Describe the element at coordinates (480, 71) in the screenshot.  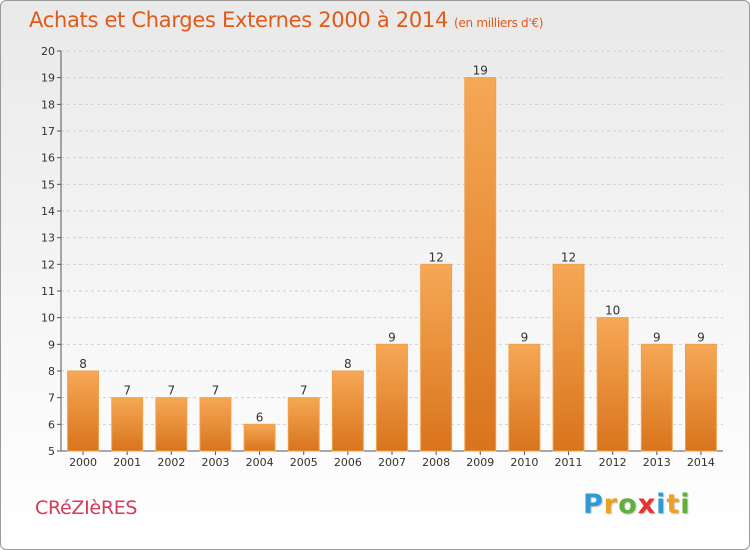
I see `data-label: 19` at that location.